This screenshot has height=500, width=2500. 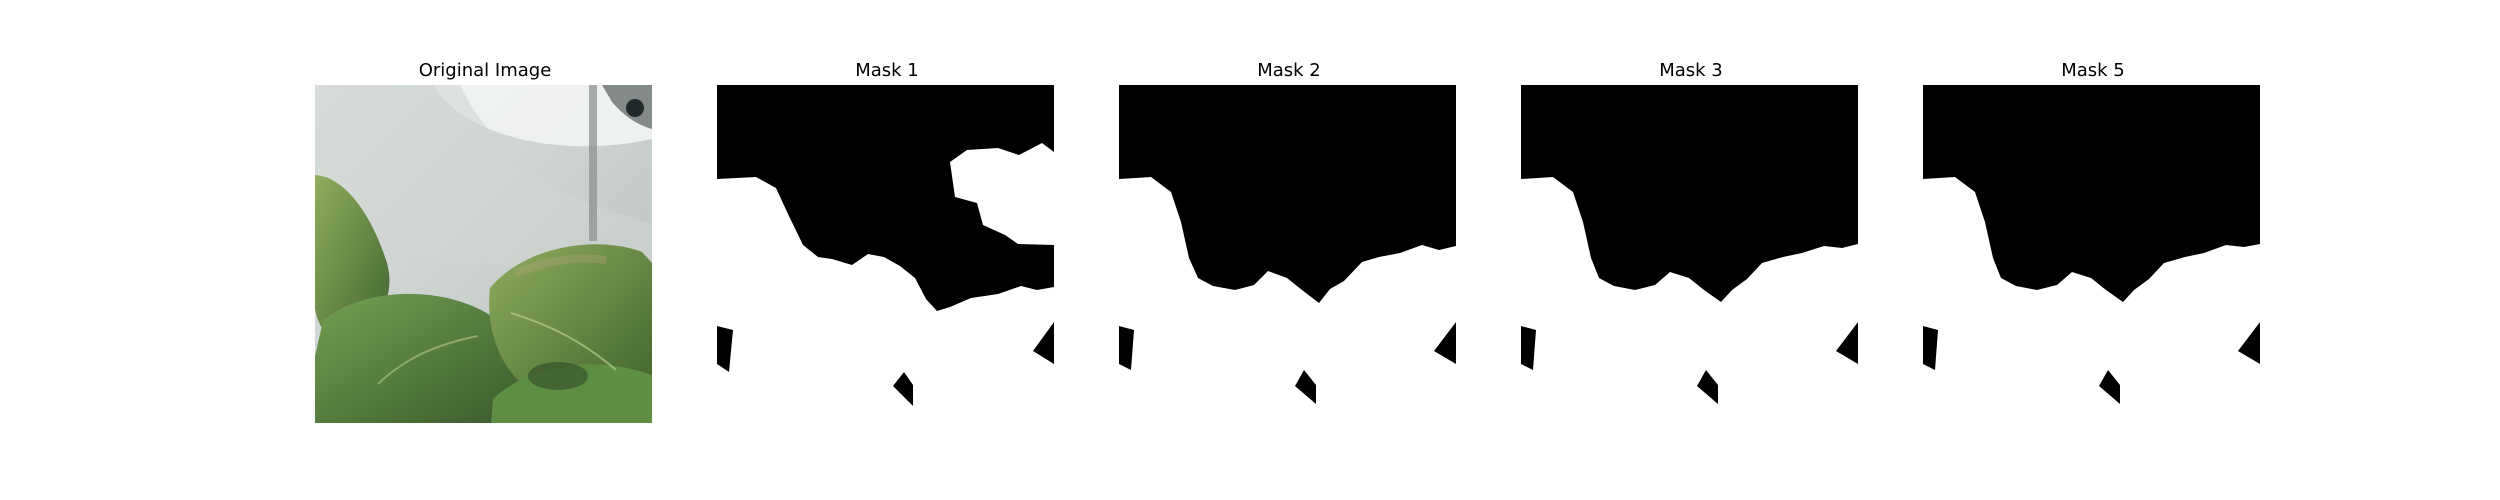 What do you see at coordinates (1691, 70) in the screenshot?
I see `panel-title: Mask 3` at bounding box center [1691, 70].